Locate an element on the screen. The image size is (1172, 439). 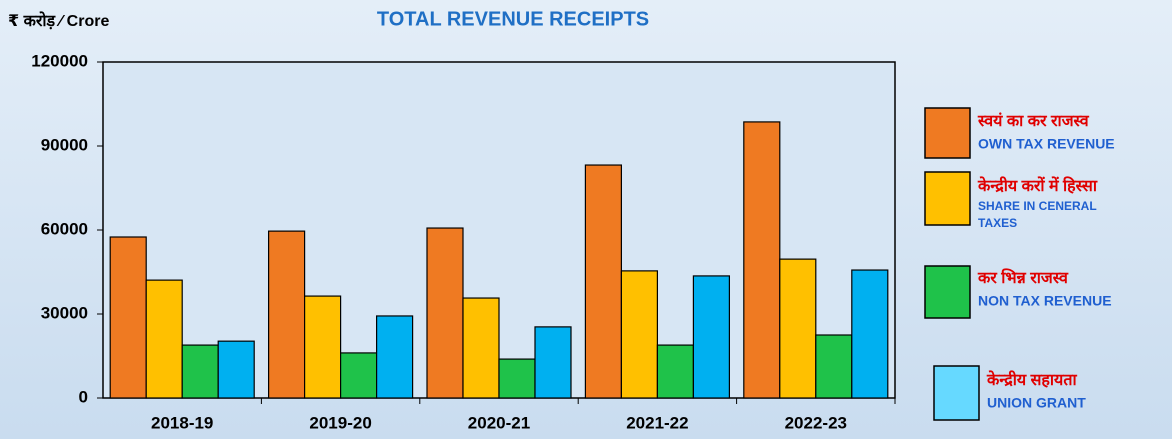
legend-label-en: NON TAX REVENUE is located at coordinates (1045, 301).